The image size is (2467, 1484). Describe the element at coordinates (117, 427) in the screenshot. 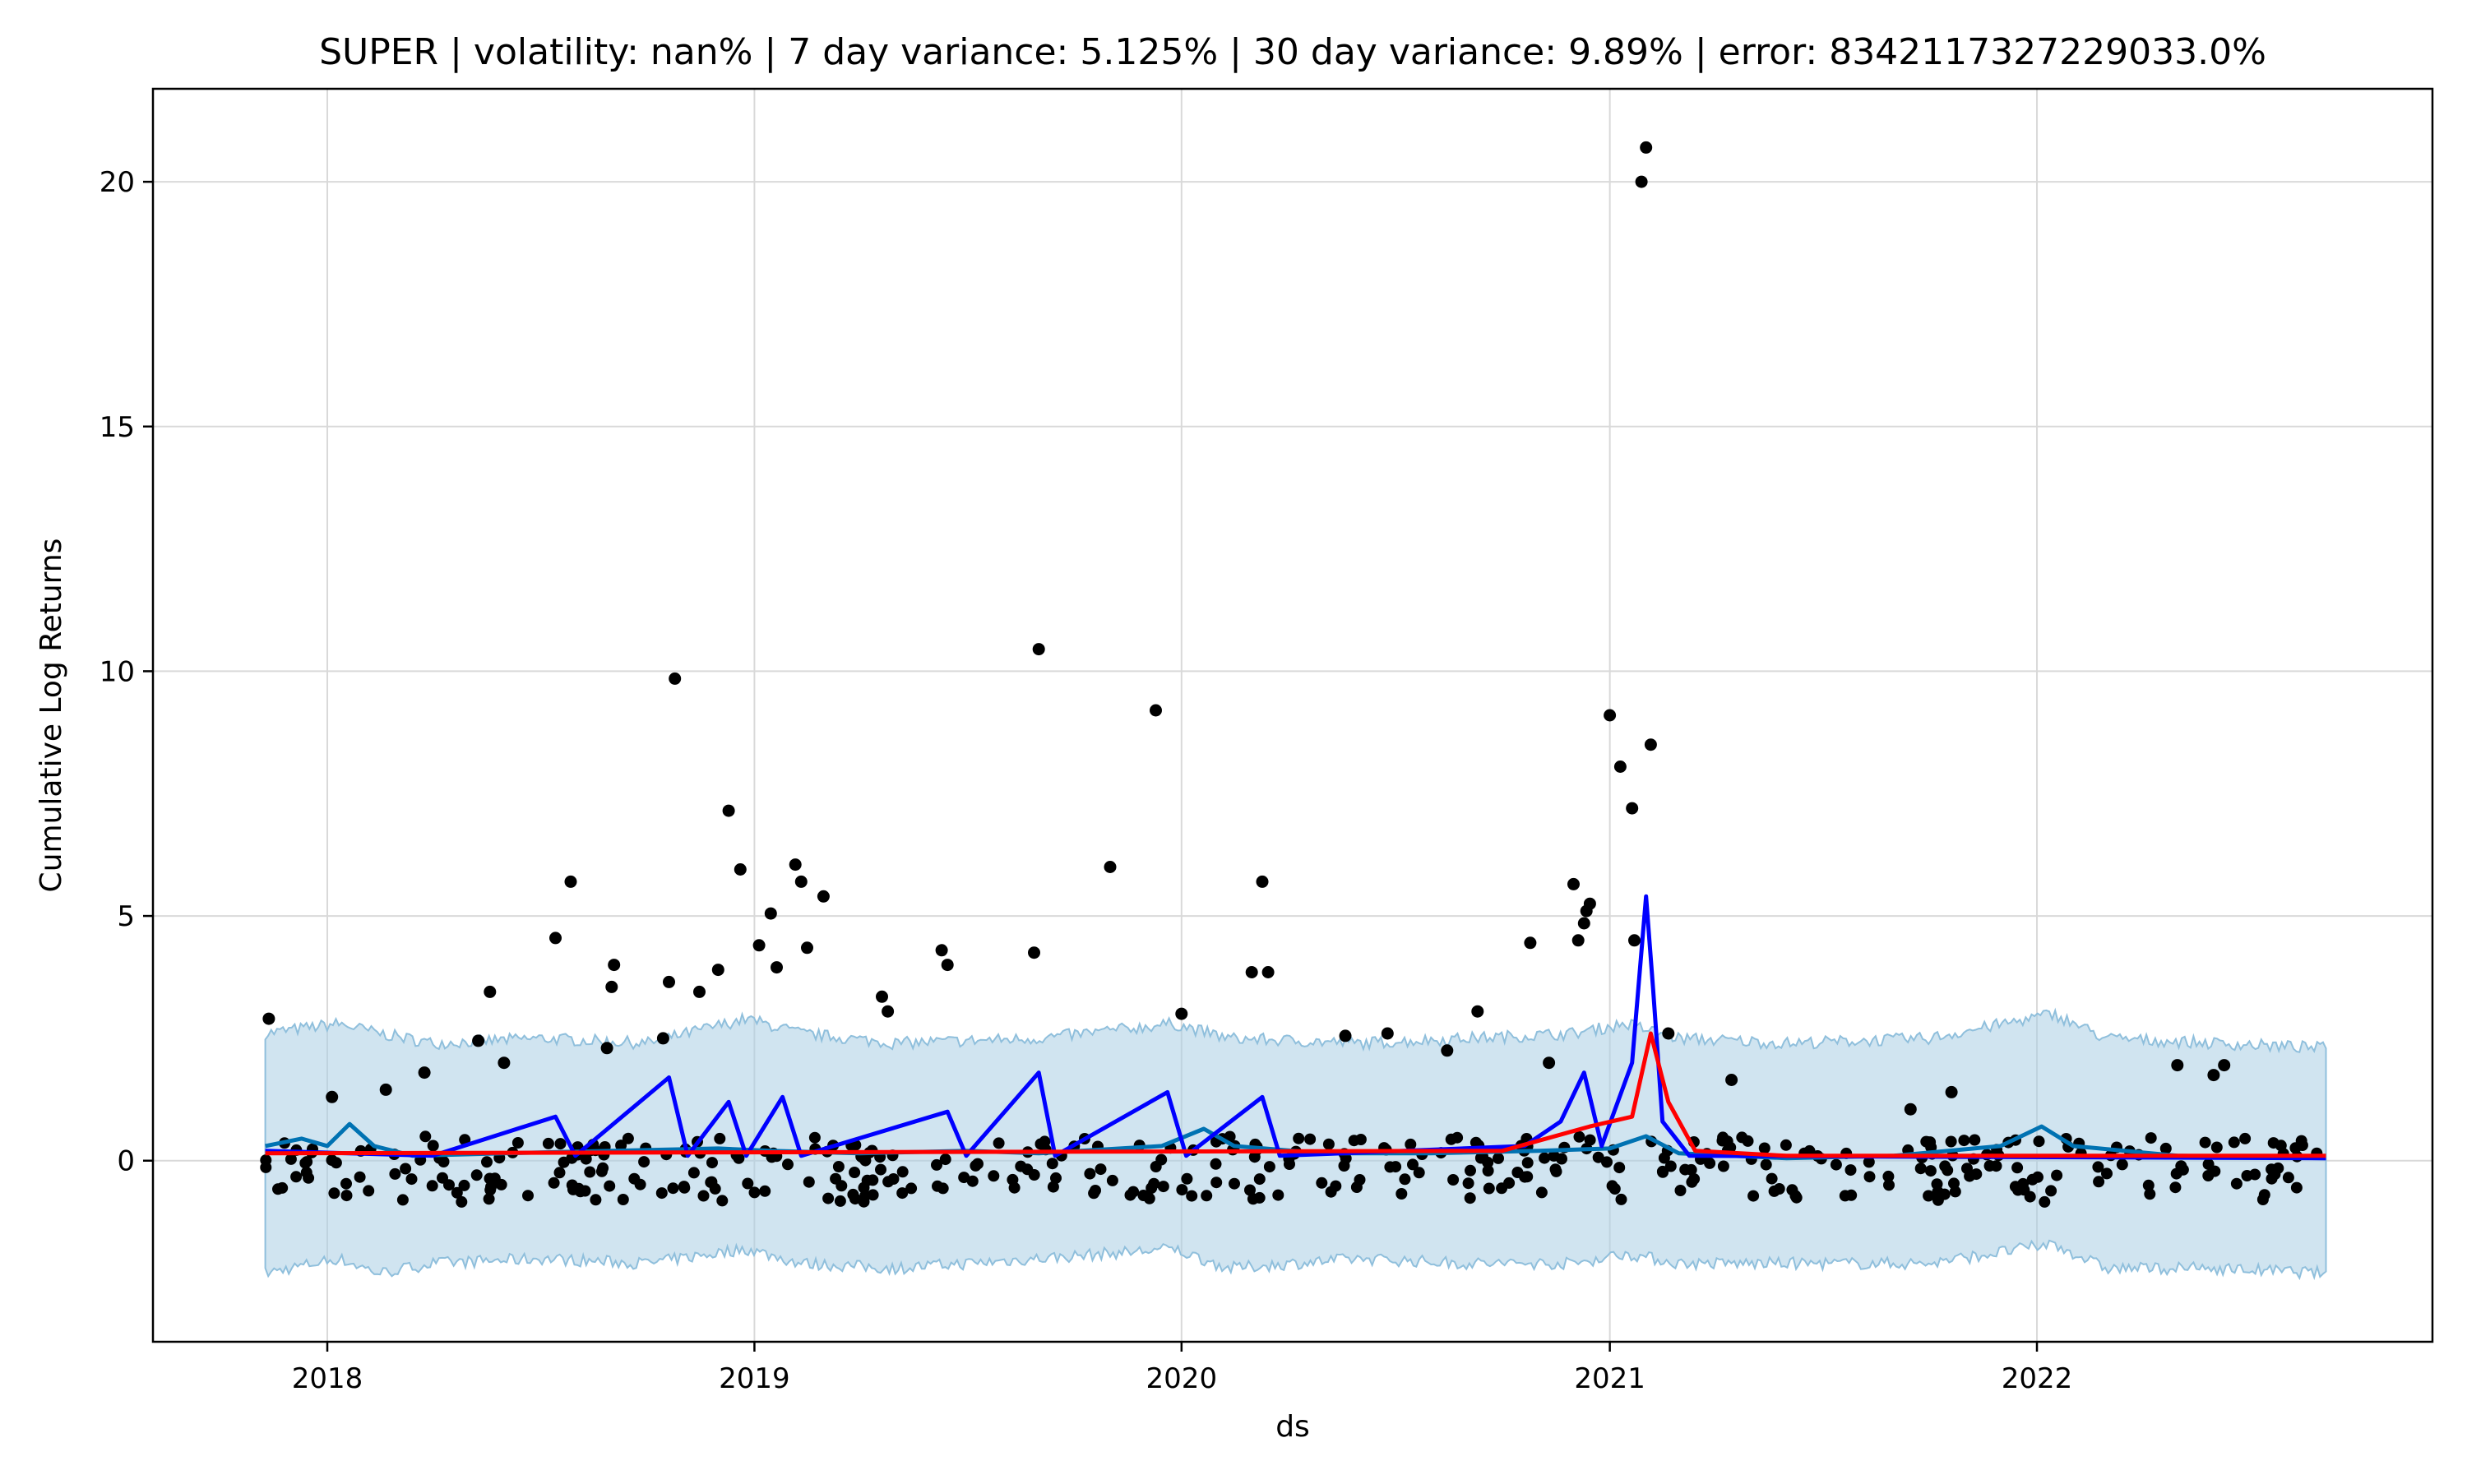

I see `y-tick-label: 15` at that location.